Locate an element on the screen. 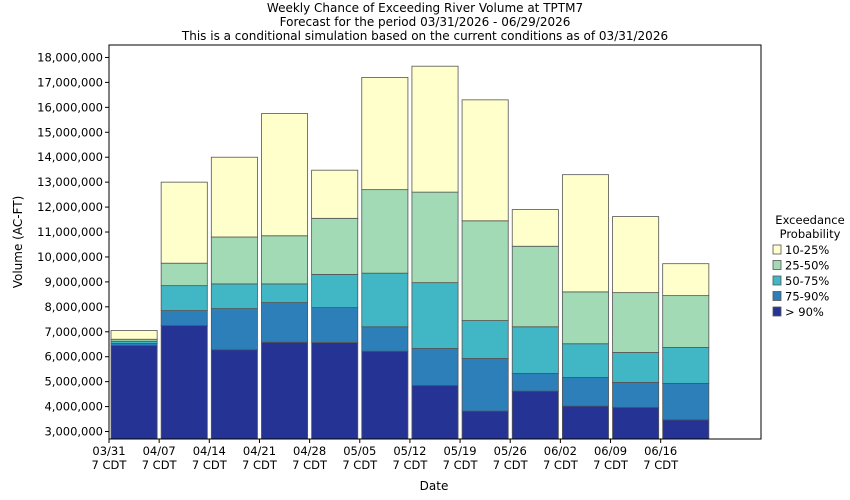 The width and height of the screenshot is (850, 500). x-tick-date: 06/16 is located at coordinates (660, 451).